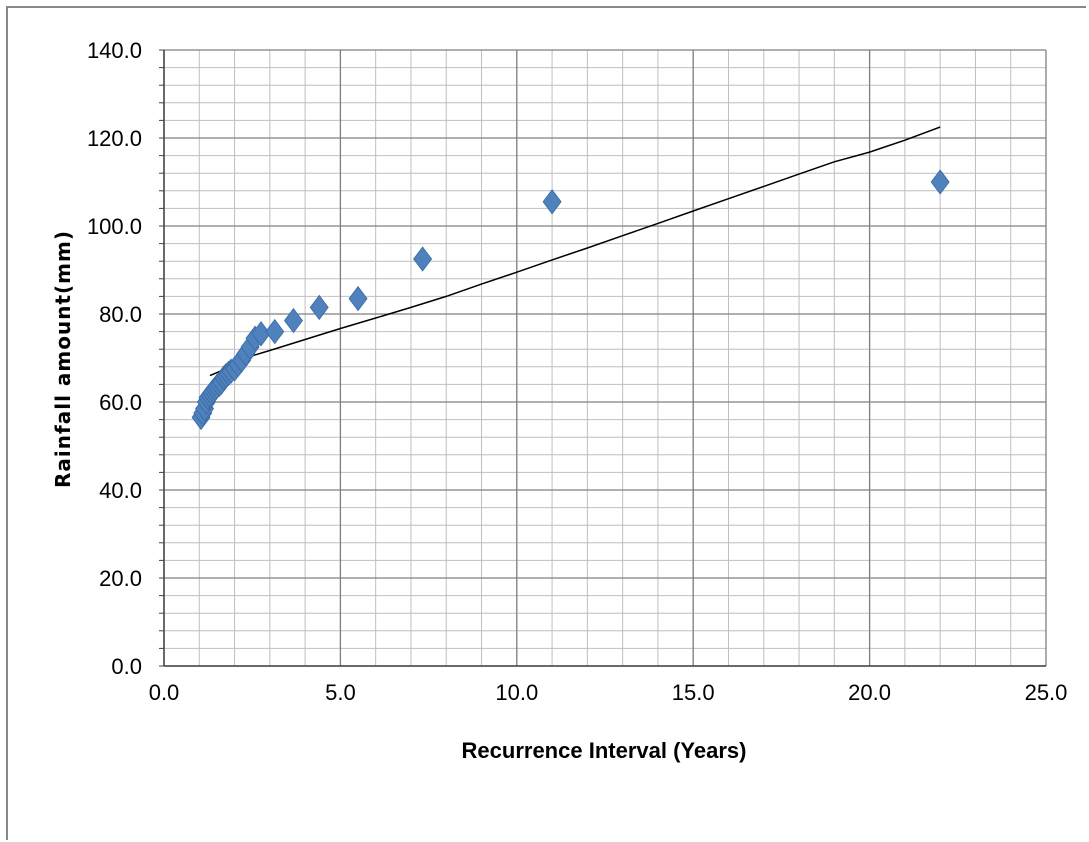  Describe the element at coordinates (120, 314) in the screenshot. I see `y-tick-label: 80.0` at that location.